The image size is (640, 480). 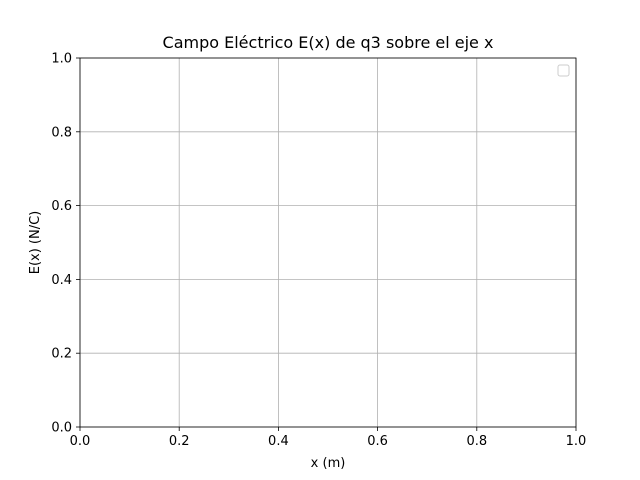 I want to click on x-tick-label: 1.0, so click(x=576, y=441).